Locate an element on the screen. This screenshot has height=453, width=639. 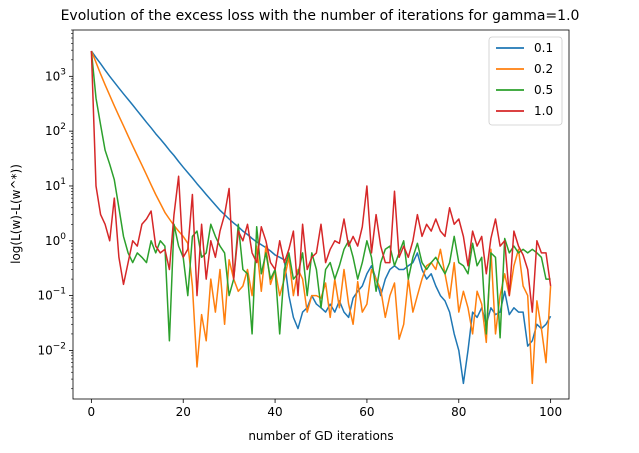
legend: 0.1 0.2 0.5 1.0 is located at coordinates (525, 81).